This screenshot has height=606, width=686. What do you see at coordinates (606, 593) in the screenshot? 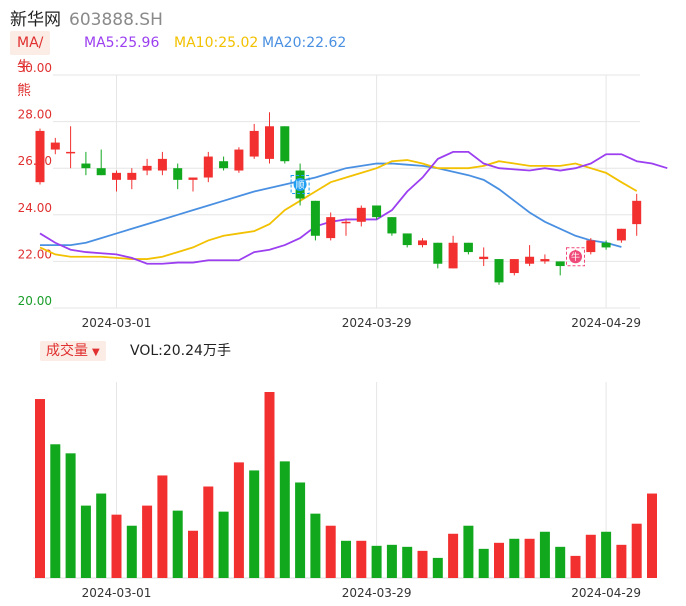
I see `volume-date-label: 2024-04-29` at bounding box center [606, 593].